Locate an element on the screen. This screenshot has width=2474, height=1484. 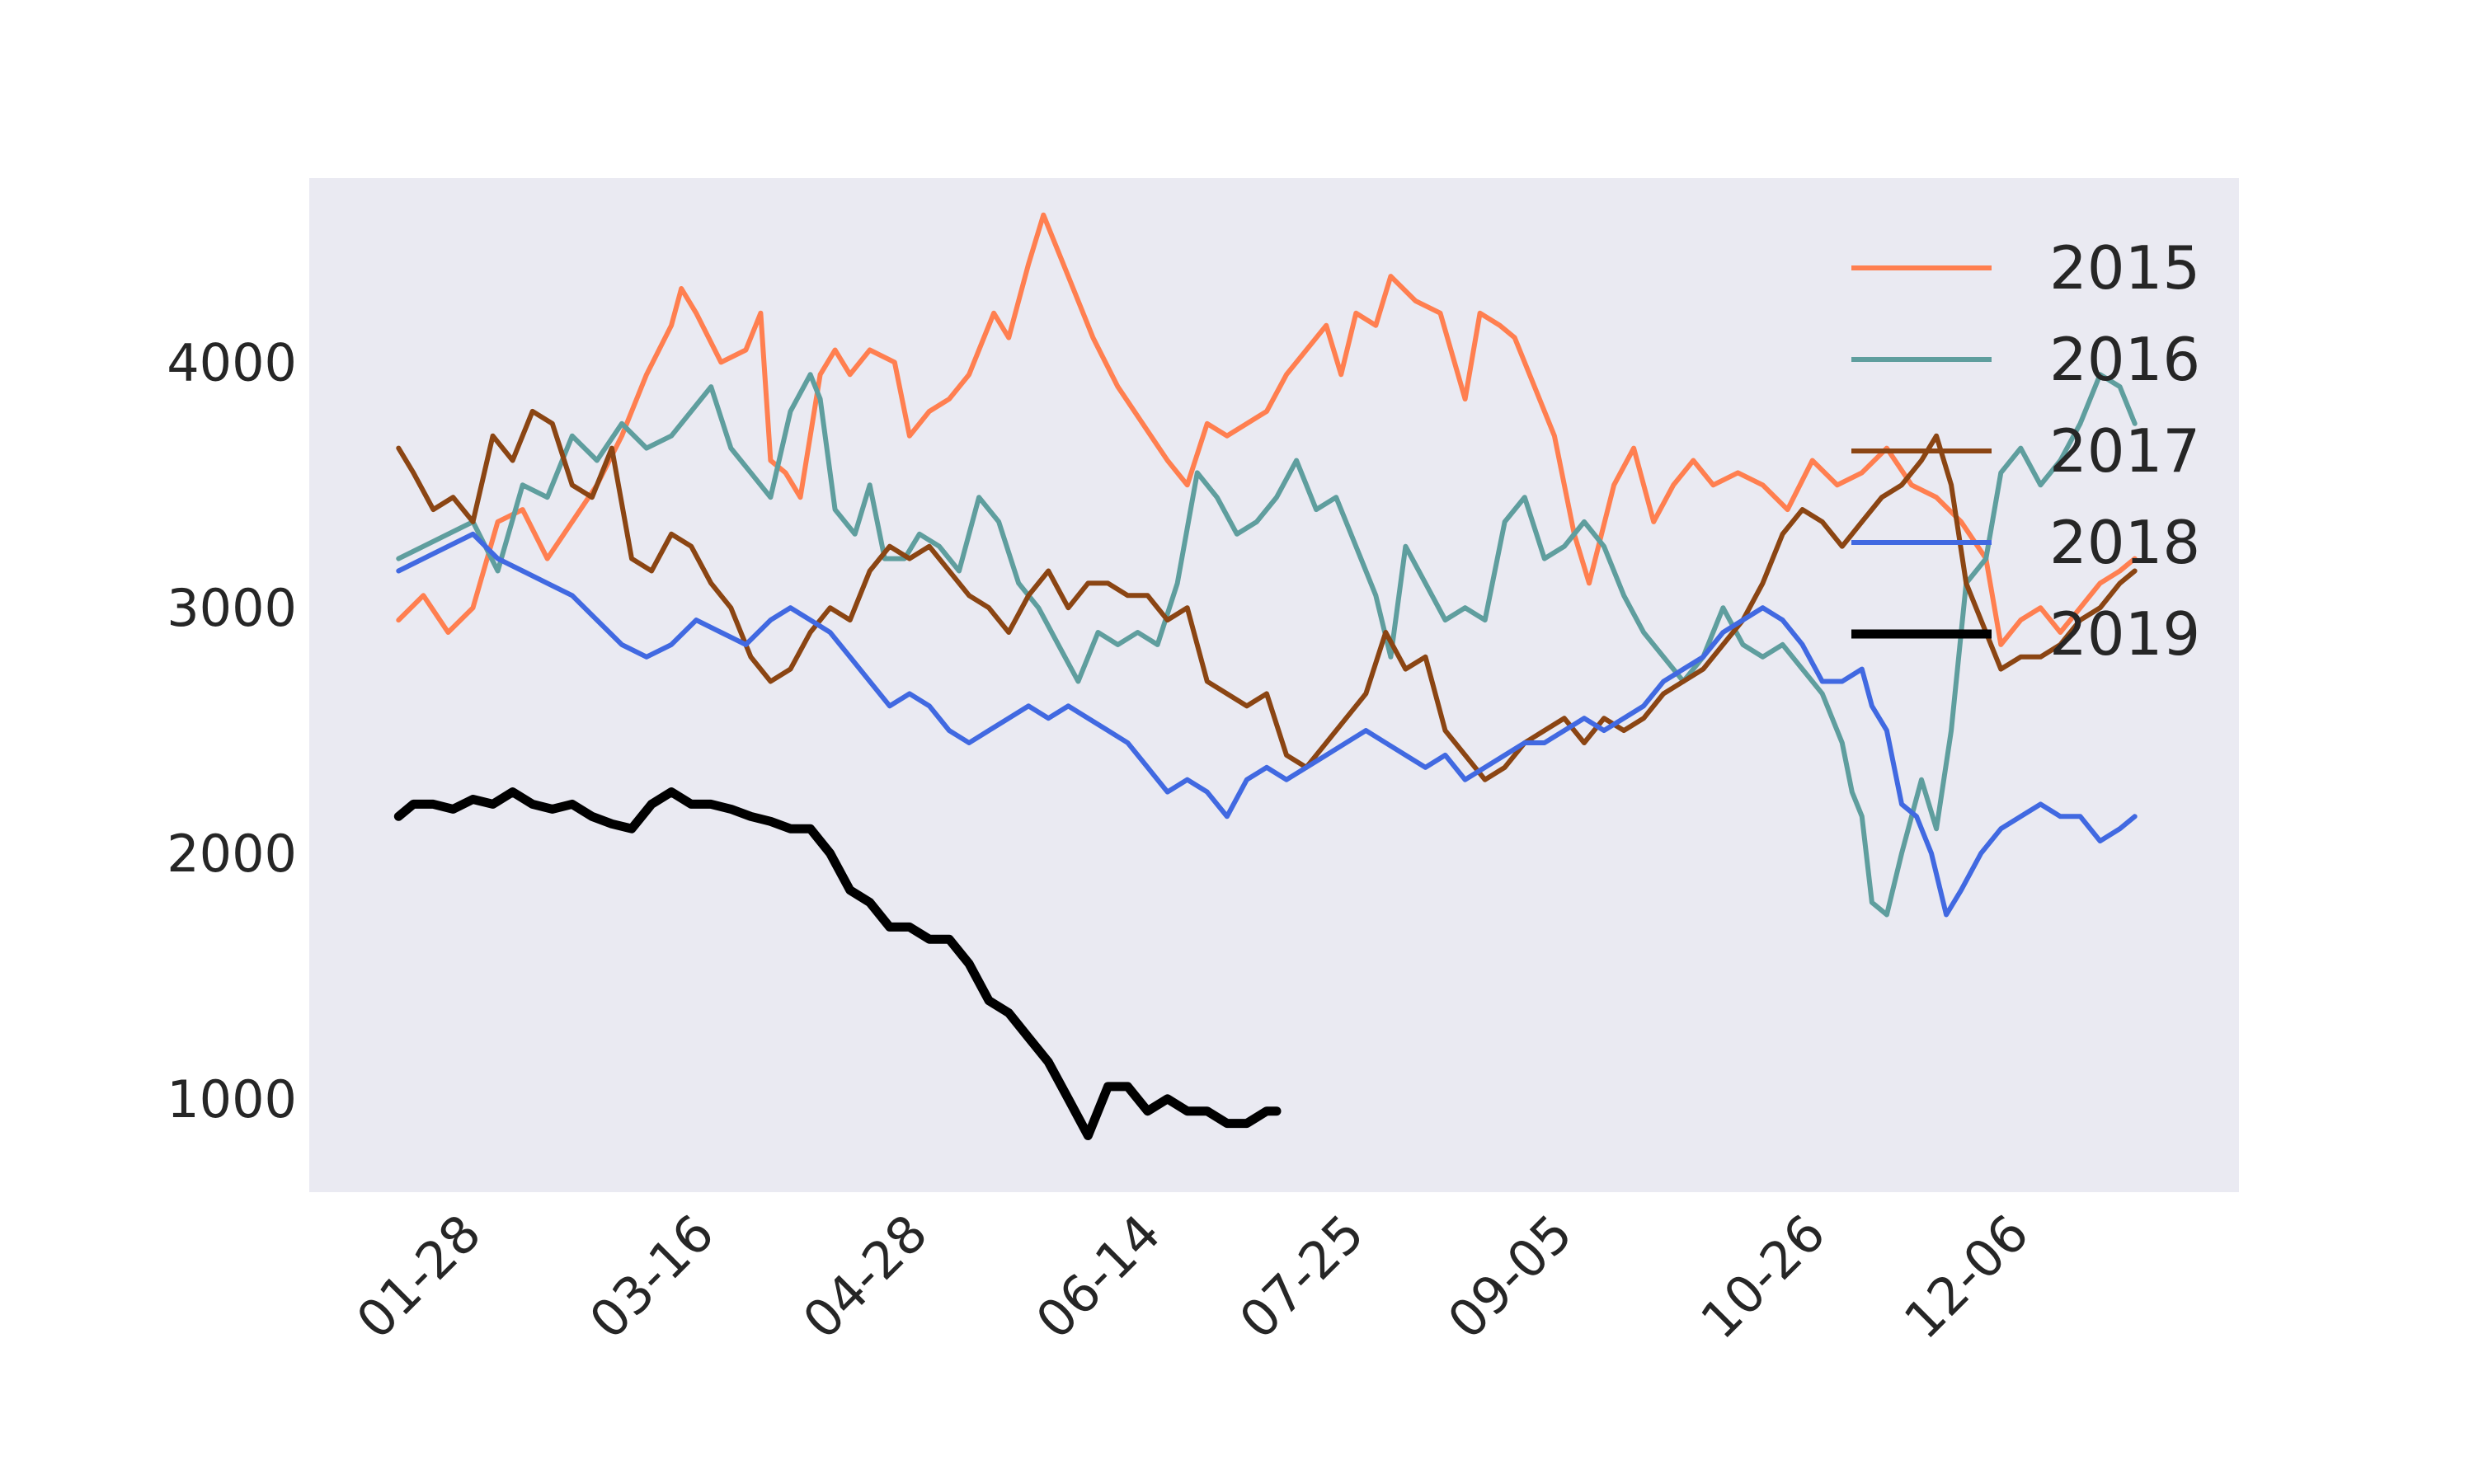
y-tick-label: 4000 is located at coordinates (232, 362).